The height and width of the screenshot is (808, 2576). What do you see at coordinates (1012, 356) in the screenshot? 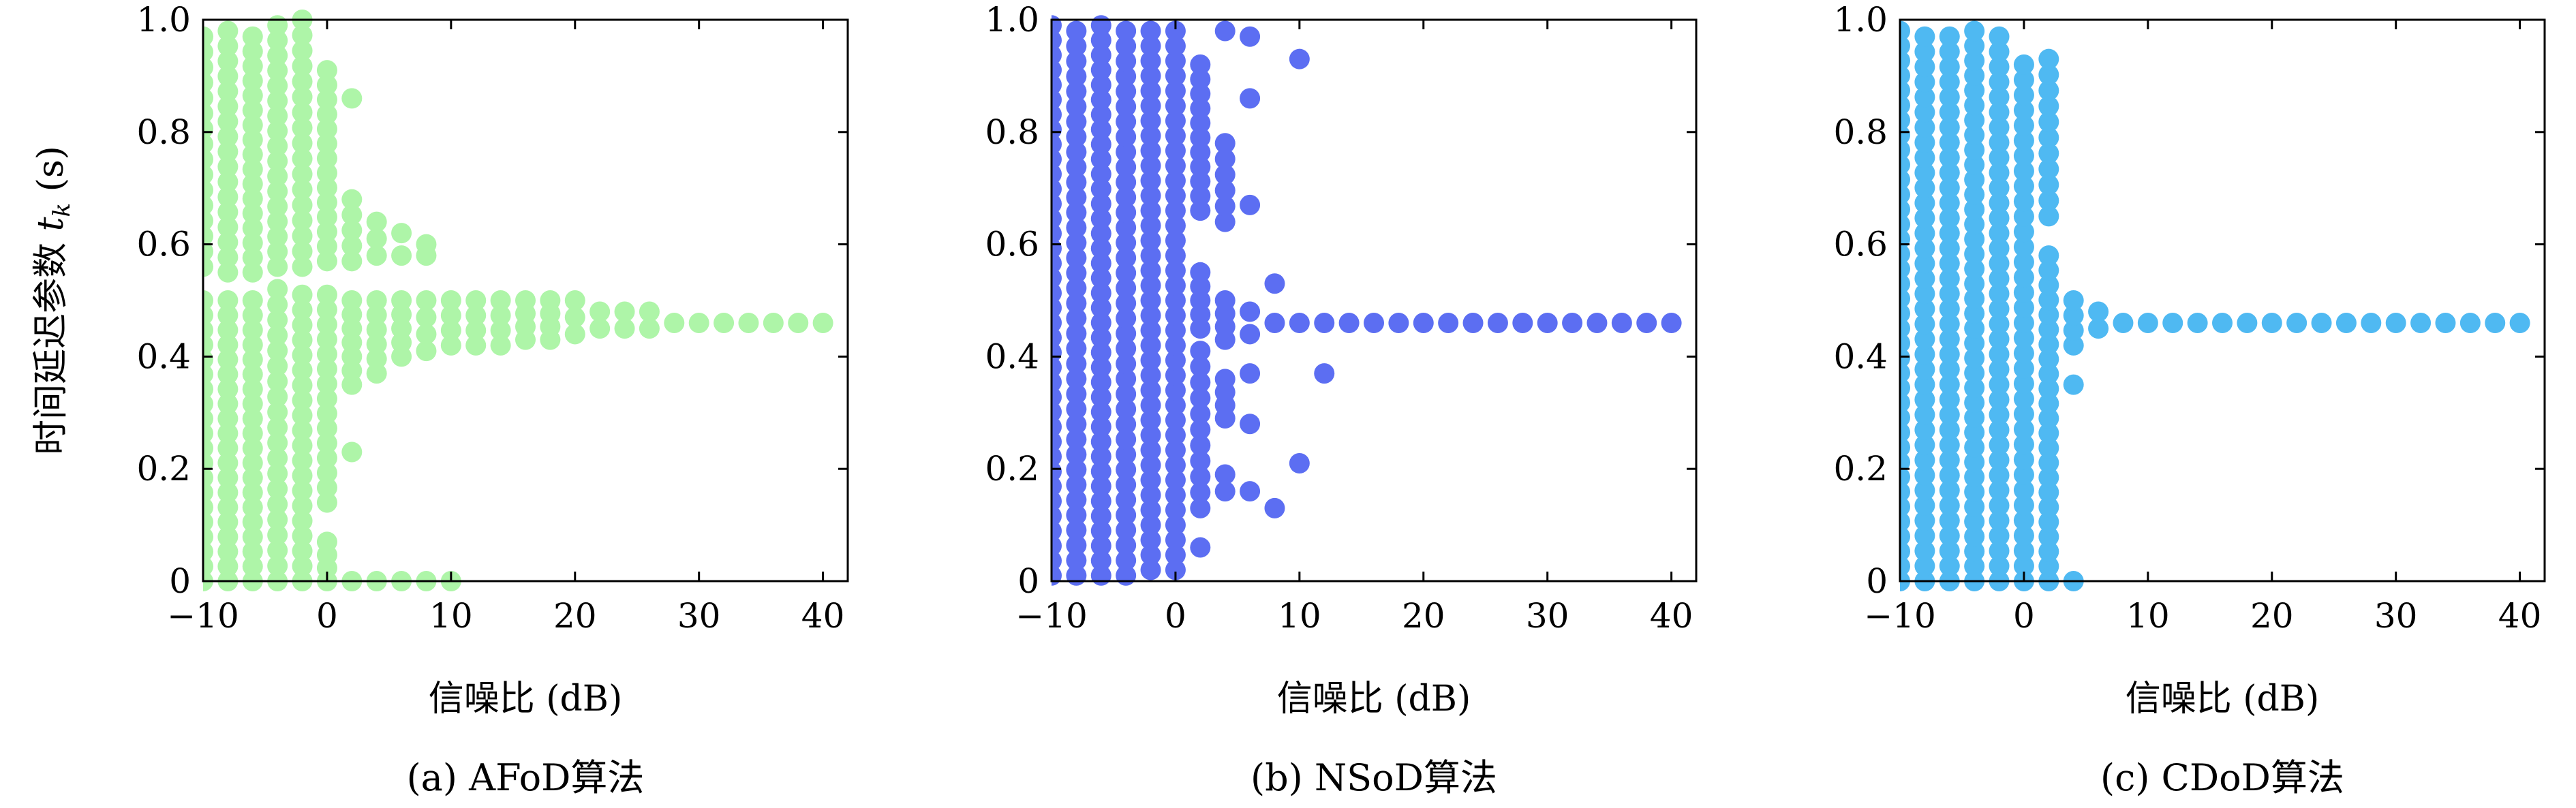
I see `y-tick-label: 0.4` at bounding box center [1012, 356].